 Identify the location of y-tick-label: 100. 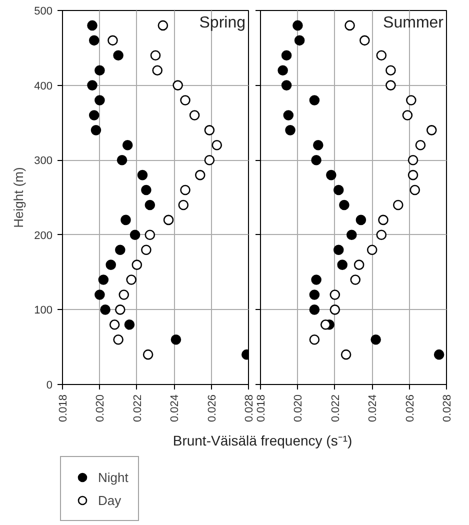
(43, 310).